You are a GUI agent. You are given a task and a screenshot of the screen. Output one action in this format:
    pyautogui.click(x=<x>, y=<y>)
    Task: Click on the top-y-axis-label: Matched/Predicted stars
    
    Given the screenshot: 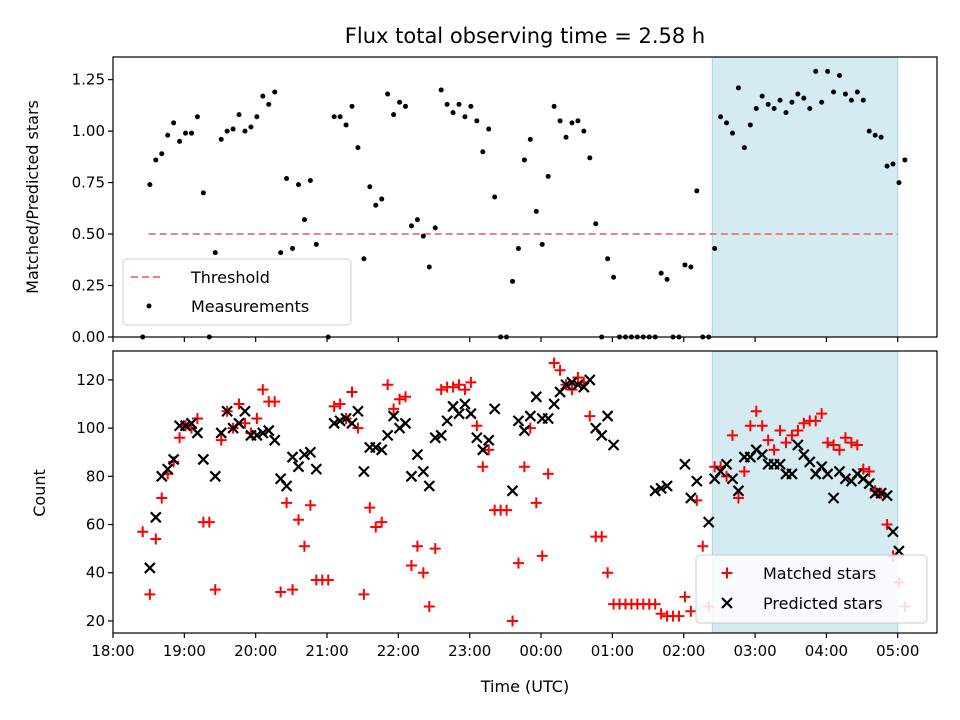 What is the action you would take?
    pyautogui.click(x=32, y=197)
    